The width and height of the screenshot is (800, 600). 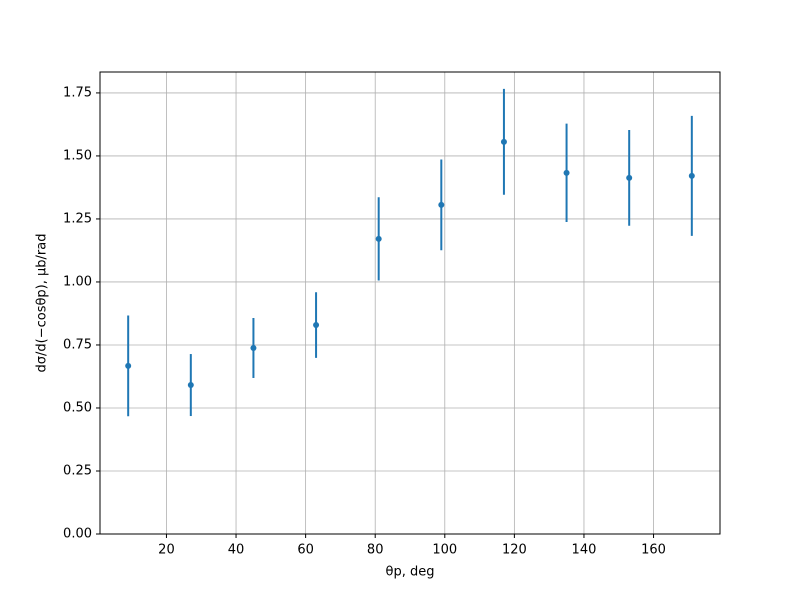 What do you see at coordinates (444, 550) in the screenshot?
I see `x-tick-label: 100` at bounding box center [444, 550].